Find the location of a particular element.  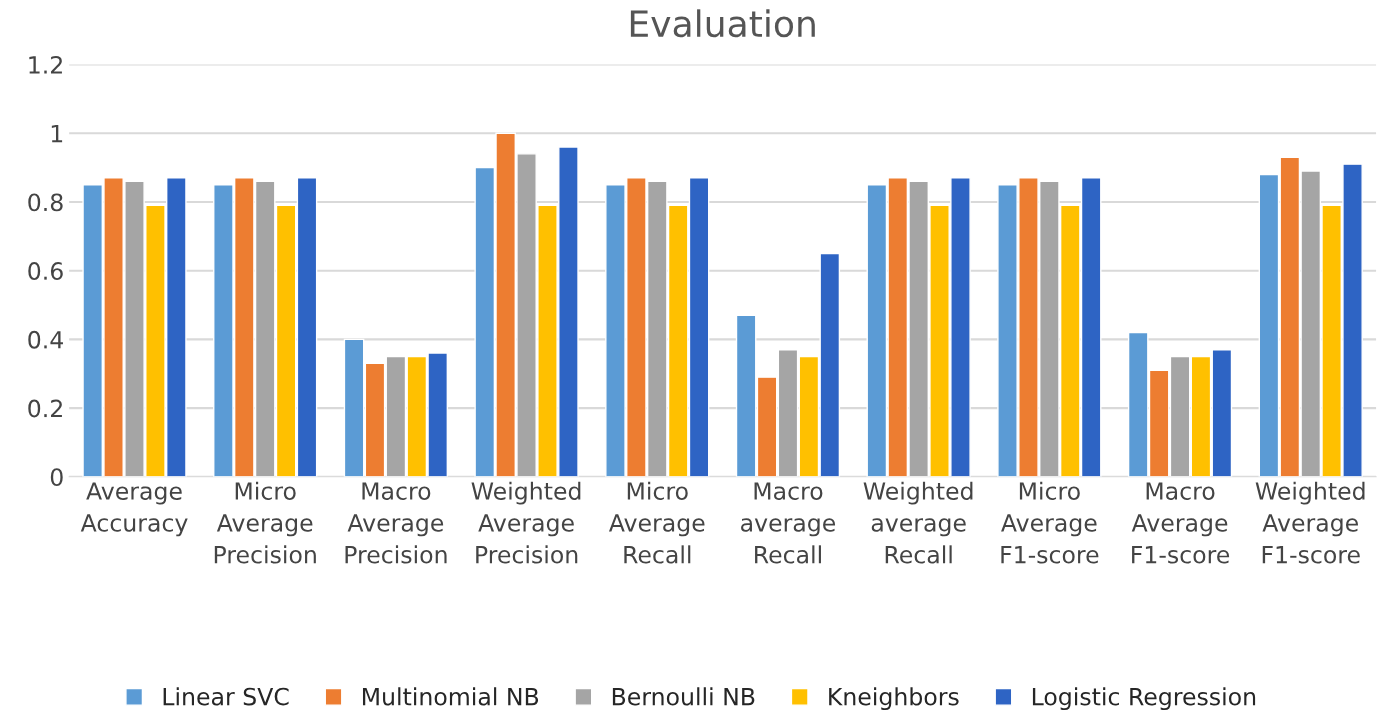

y-tick-label: 0 is located at coordinates (56, 477).